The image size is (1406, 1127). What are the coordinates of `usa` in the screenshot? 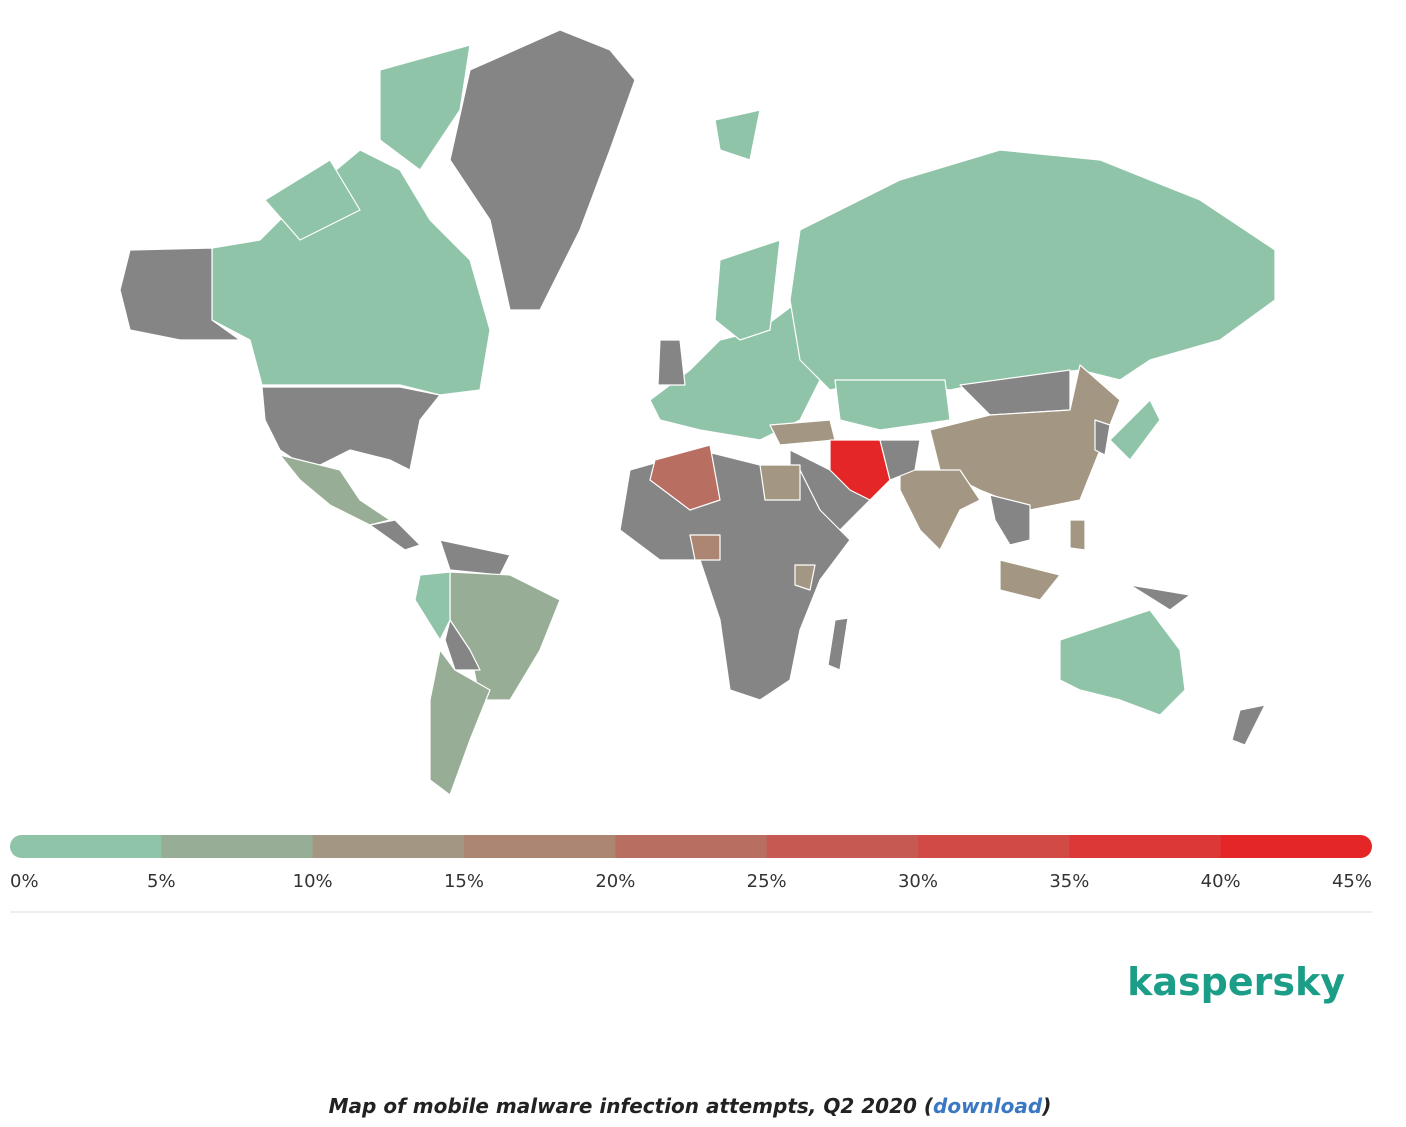 It's located at (351, 428).